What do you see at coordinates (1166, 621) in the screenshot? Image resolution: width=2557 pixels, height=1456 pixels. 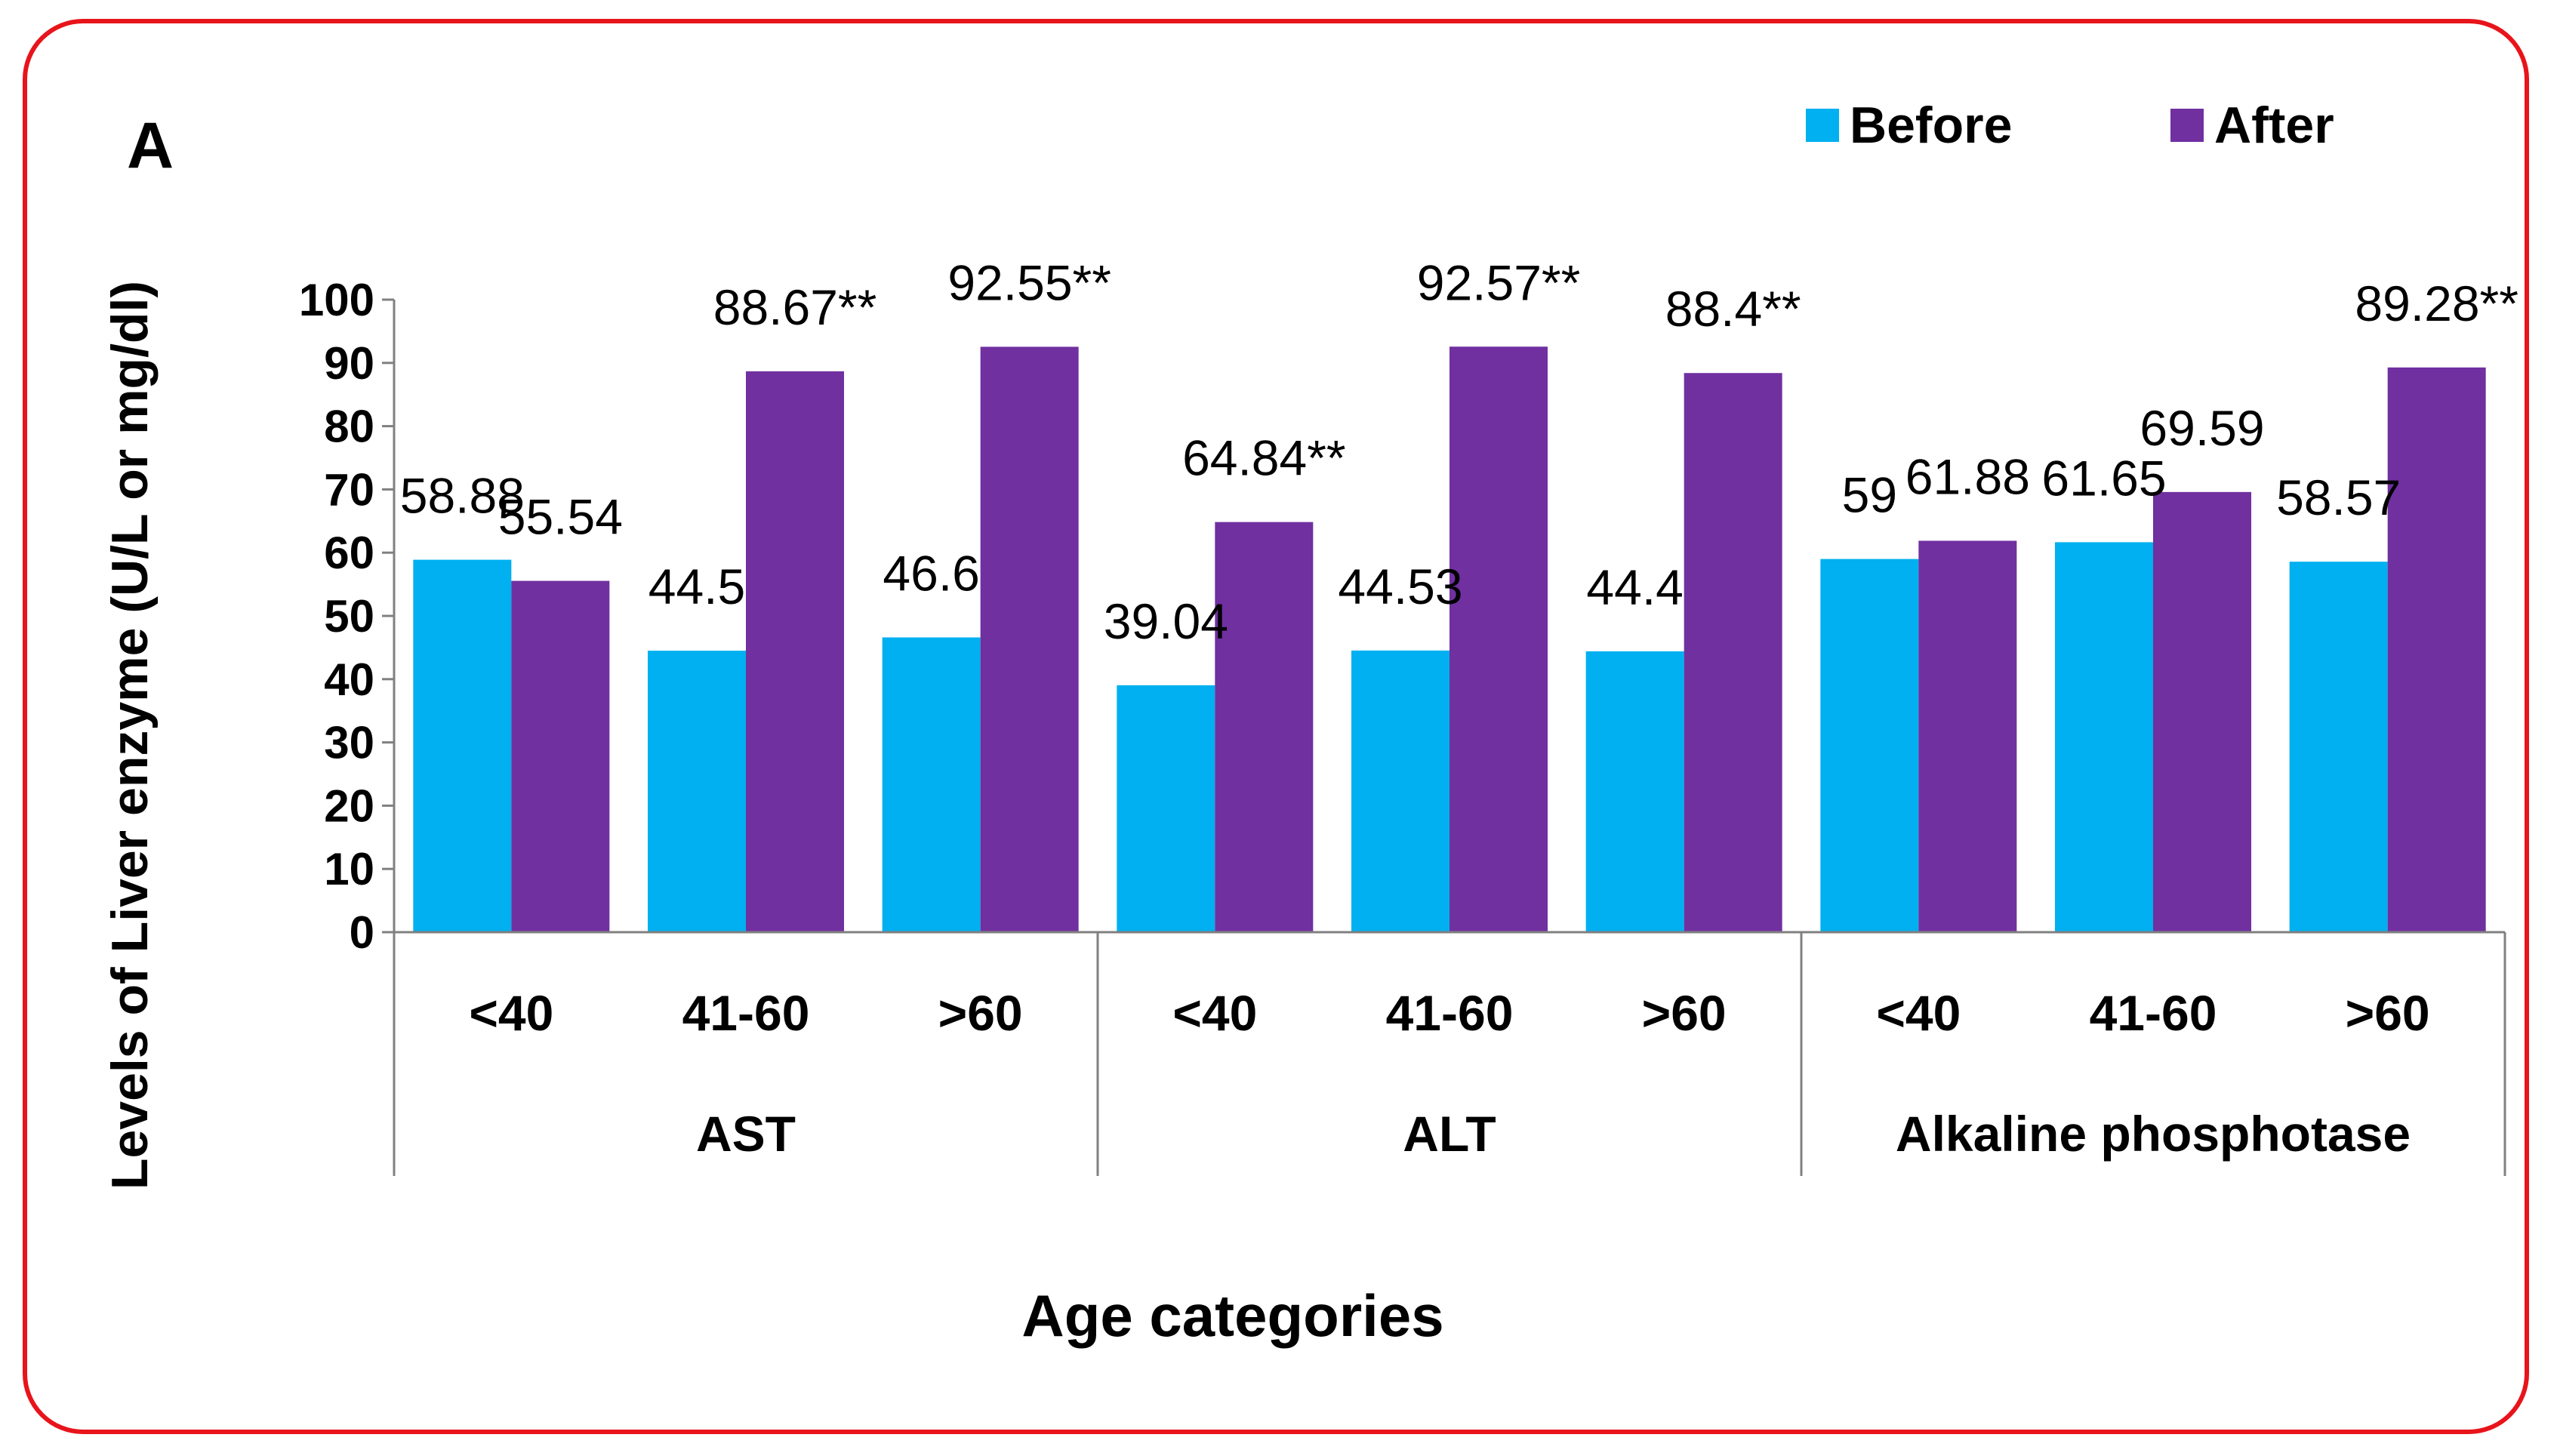 I see `data-label: 39.04` at bounding box center [1166, 621].